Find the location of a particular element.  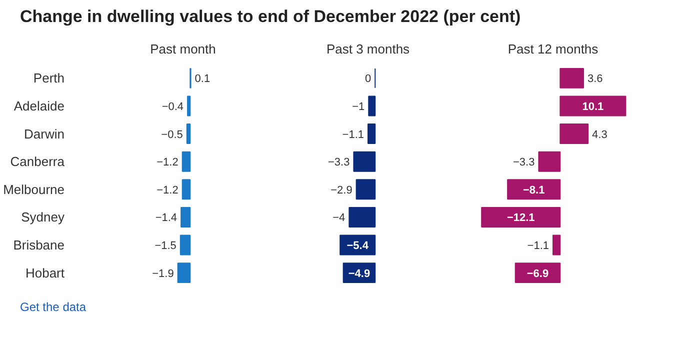

y-tick-label: Sydney is located at coordinates (43, 217).